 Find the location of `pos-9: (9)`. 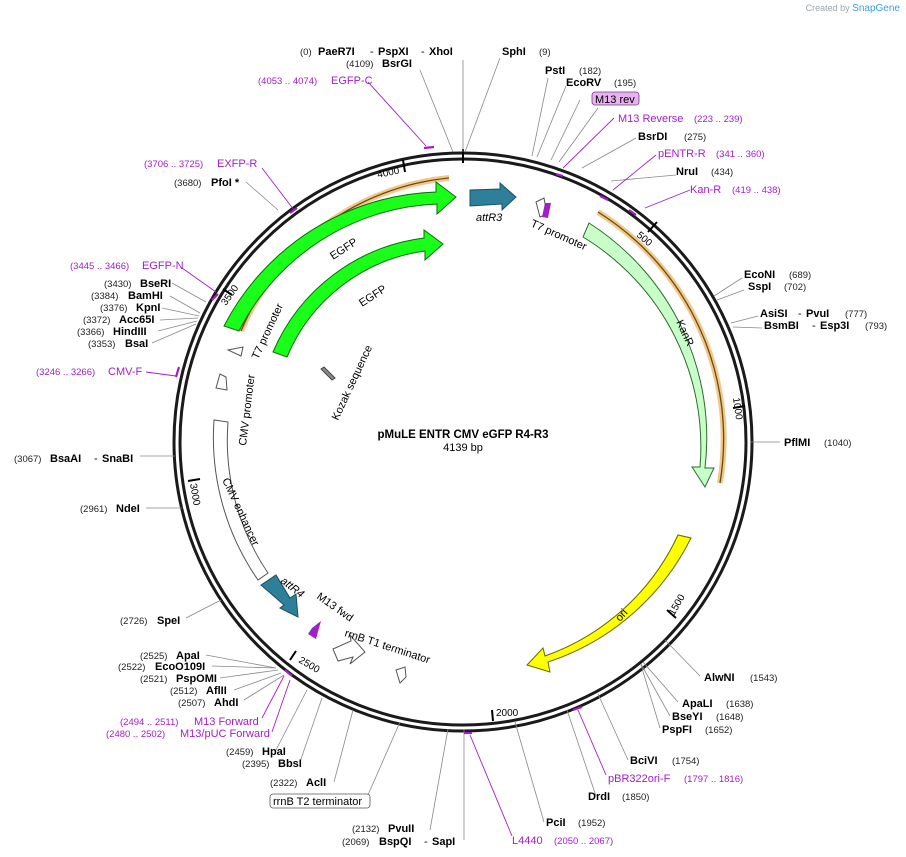

pos-9: (9) is located at coordinates (545, 52).